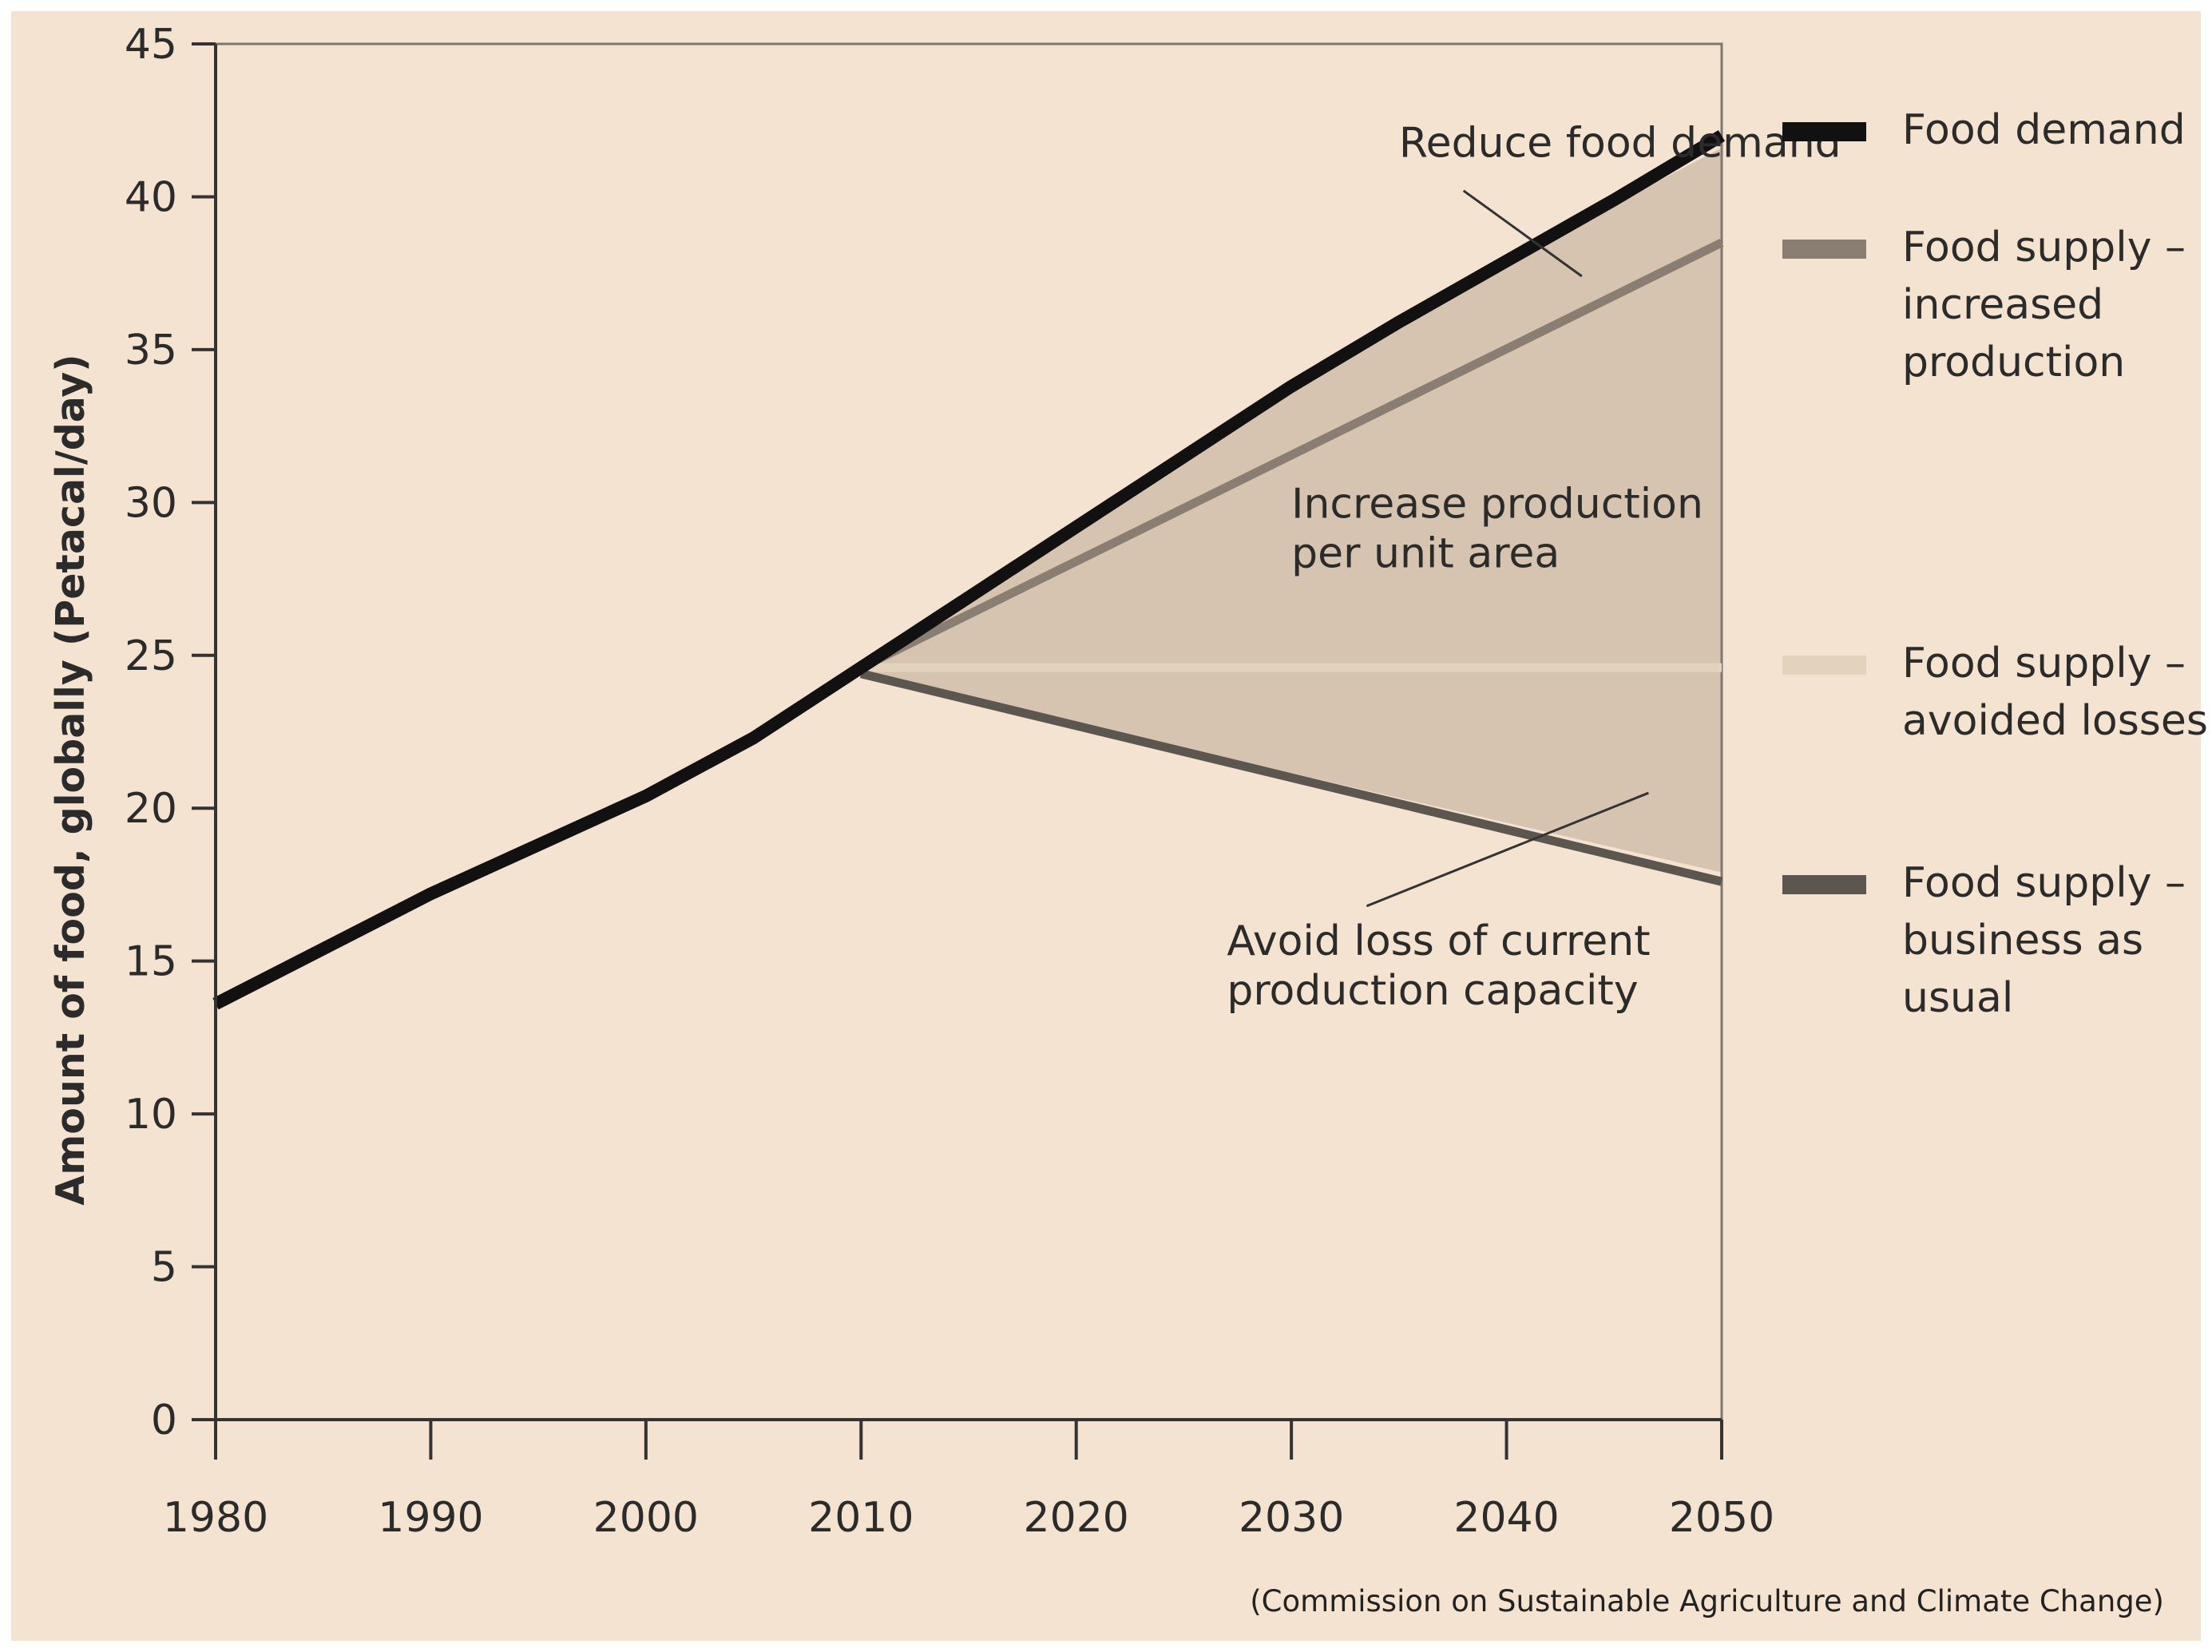  I want to click on annotation-line: per unit area, so click(1425, 553).